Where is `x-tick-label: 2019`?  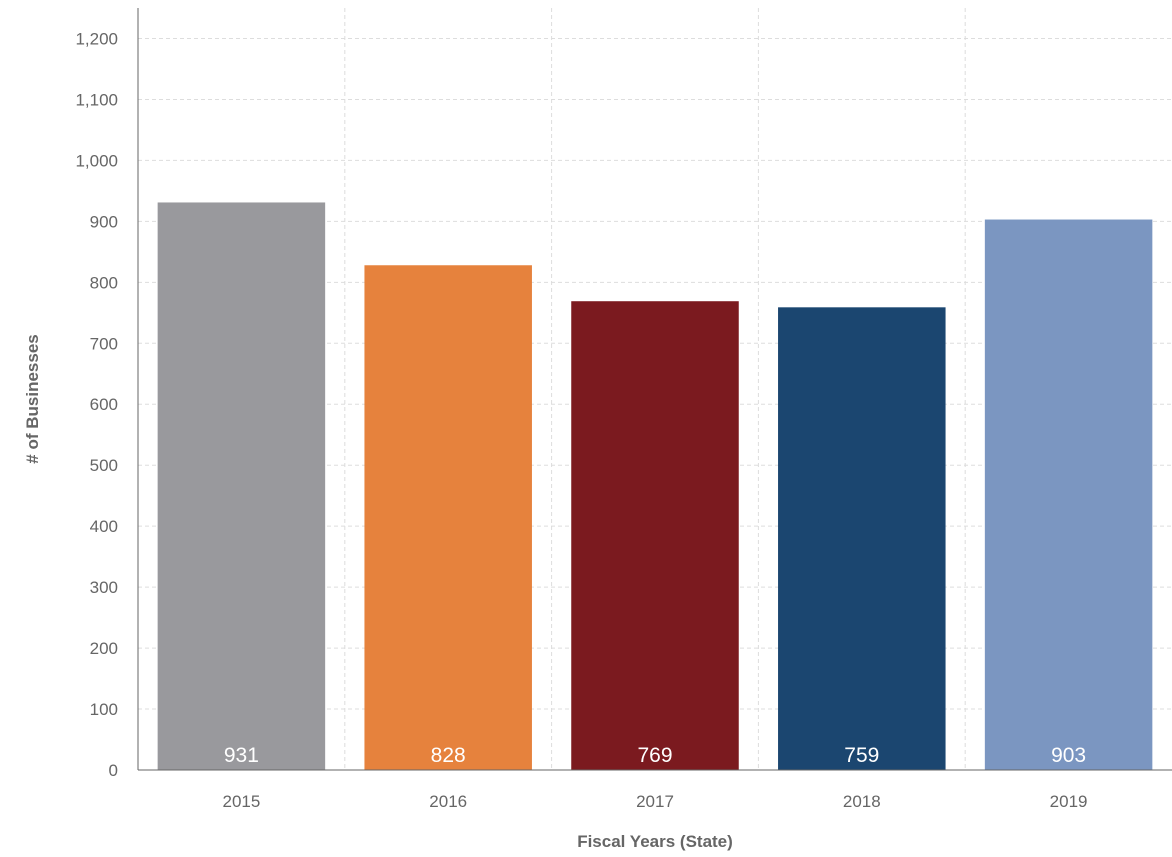
x-tick-label: 2019 is located at coordinates (1069, 801).